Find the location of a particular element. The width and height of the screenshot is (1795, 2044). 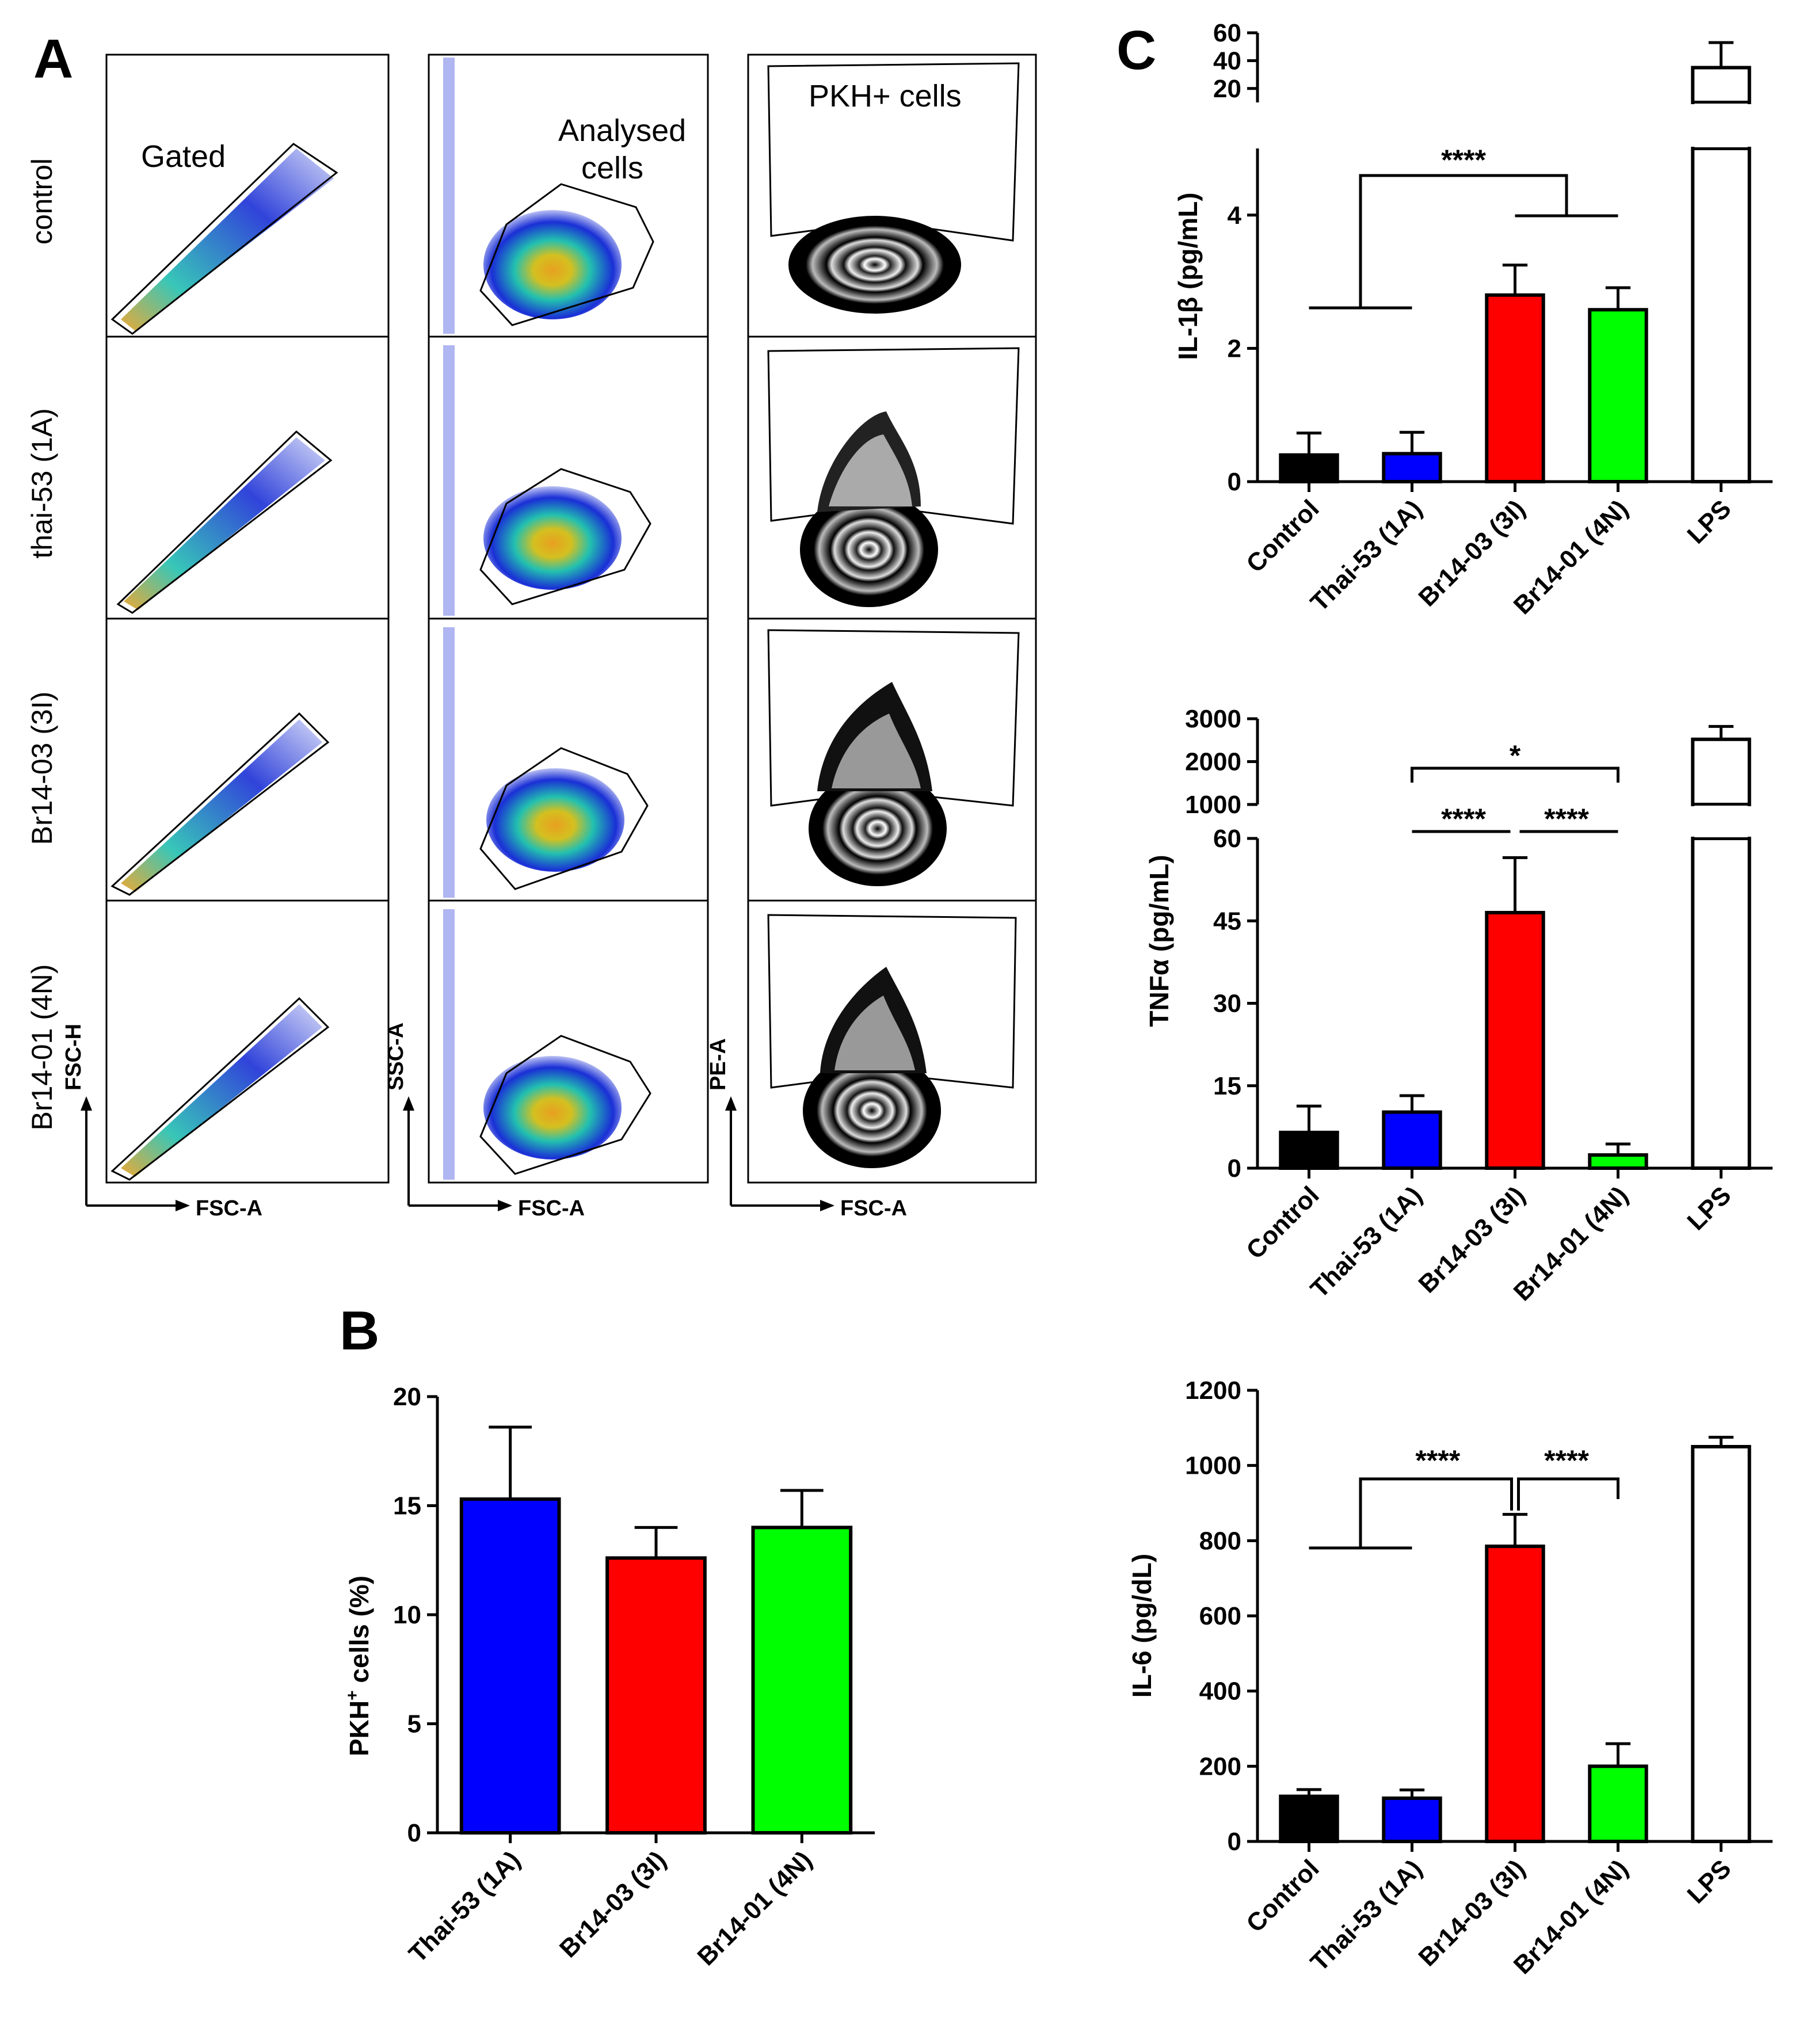

fc-column-2: Analysed cells FSC-A SSC-A is located at coordinates (547, 637).